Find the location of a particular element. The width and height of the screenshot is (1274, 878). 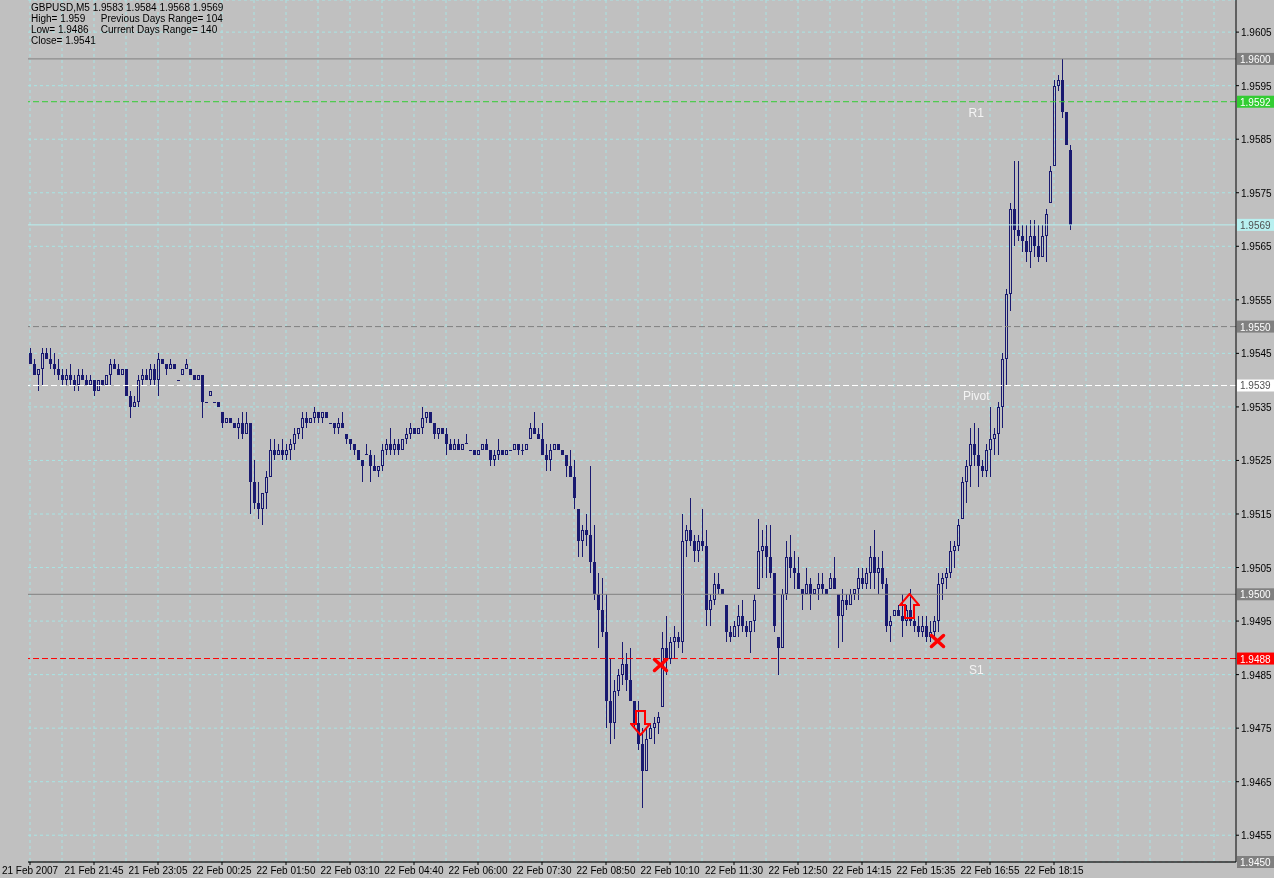

y-tick-label: 1.9605 is located at coordinates (1257, 33).